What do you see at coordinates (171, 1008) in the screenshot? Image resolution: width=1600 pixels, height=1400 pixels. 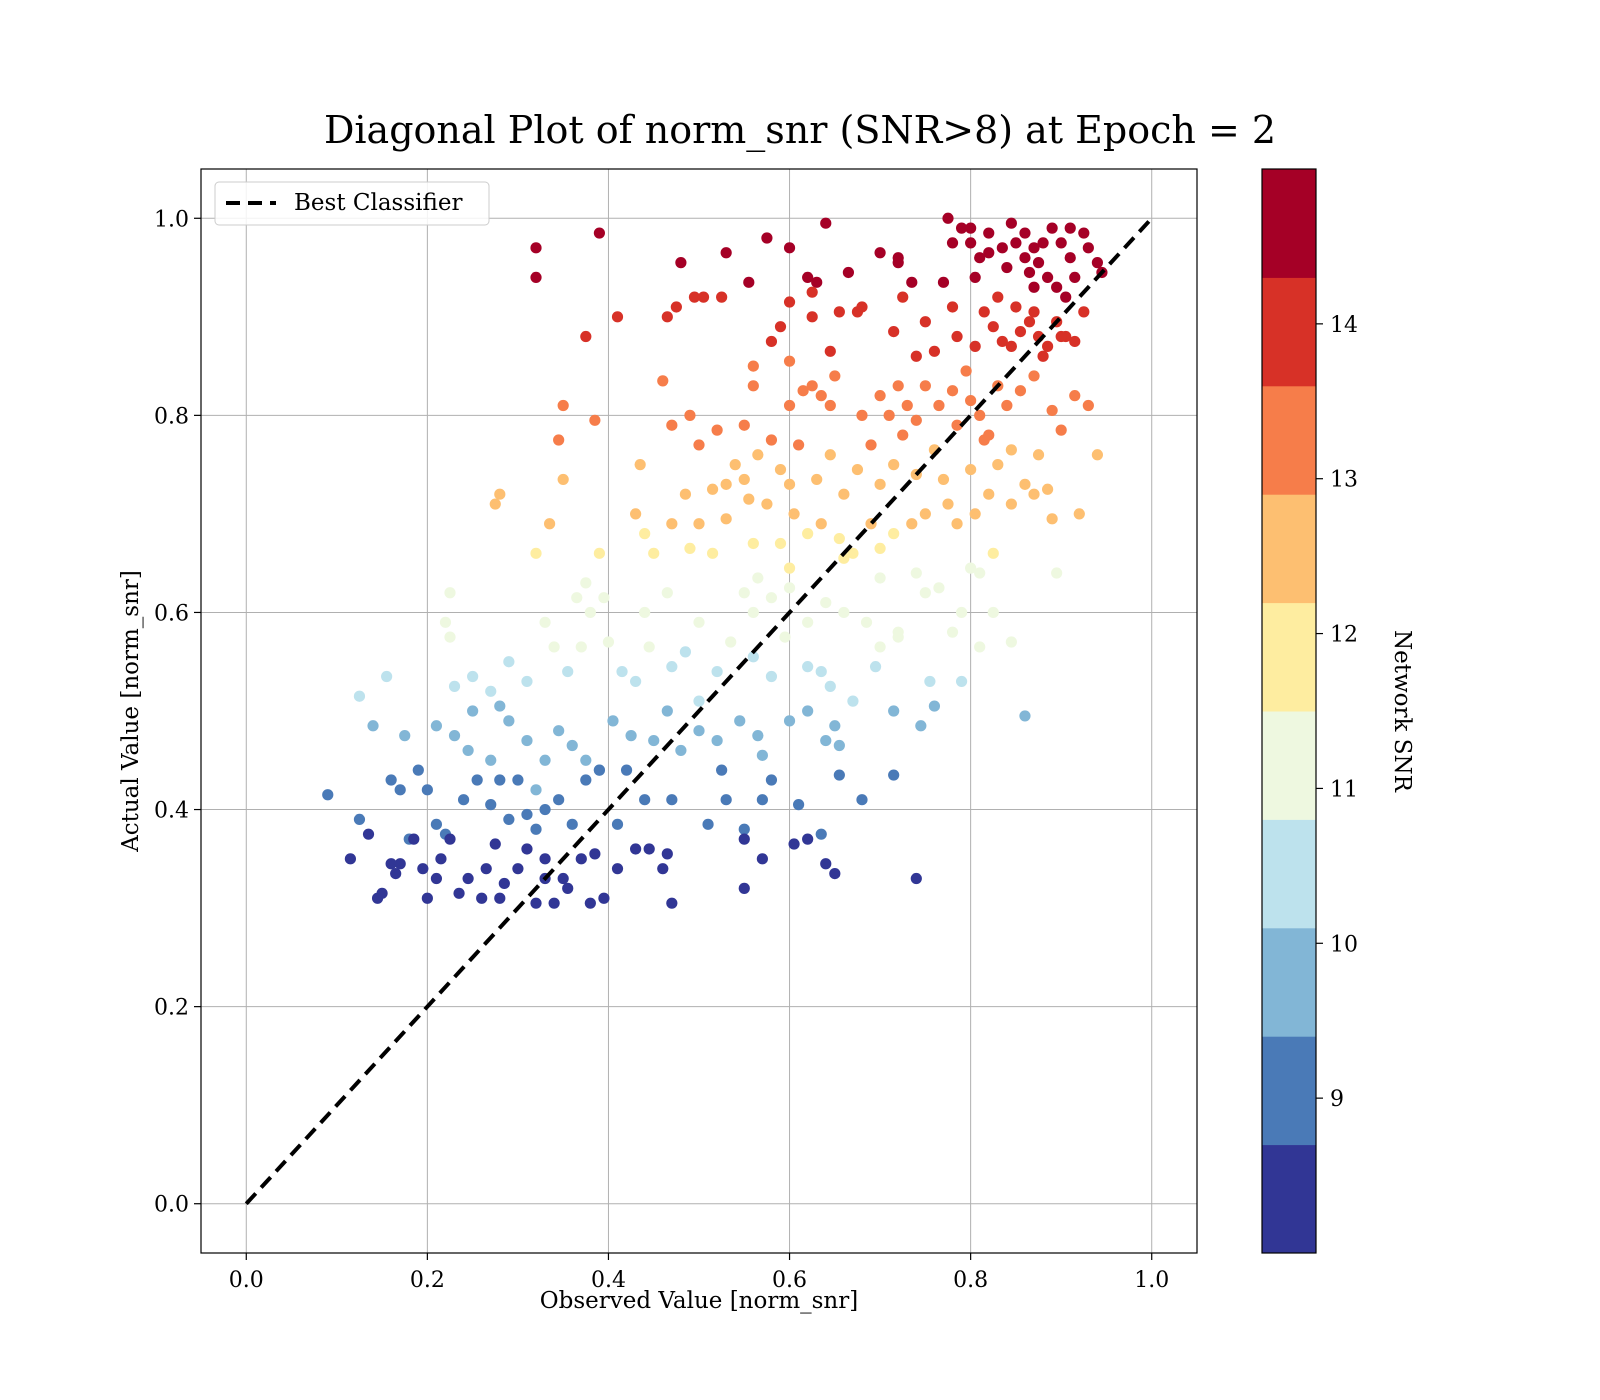 I see `y-tick-label: 0.2` at bounding box center [171, 1008].